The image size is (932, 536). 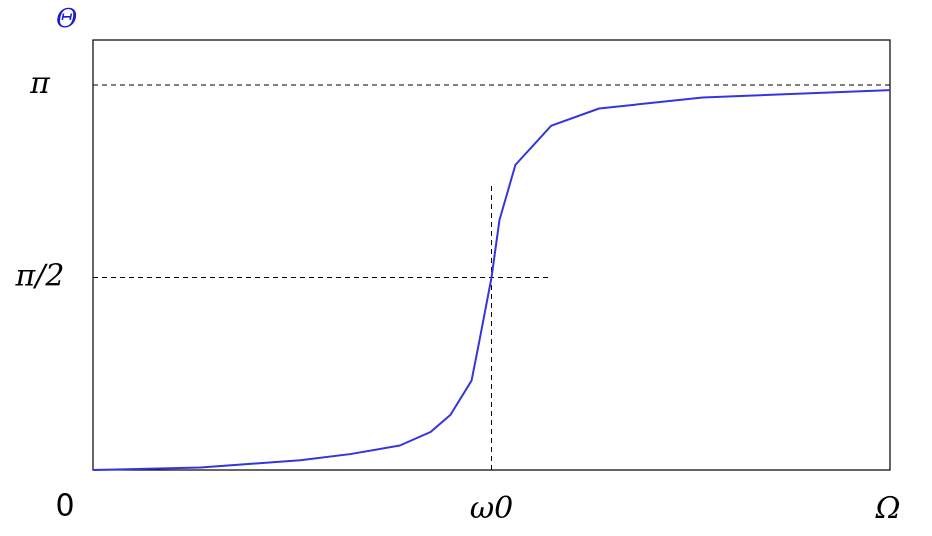 What do you see at coordinates (64, 506) in the screenshot?
I see `y-tick-label: 0` at bounding box center [64, 506].